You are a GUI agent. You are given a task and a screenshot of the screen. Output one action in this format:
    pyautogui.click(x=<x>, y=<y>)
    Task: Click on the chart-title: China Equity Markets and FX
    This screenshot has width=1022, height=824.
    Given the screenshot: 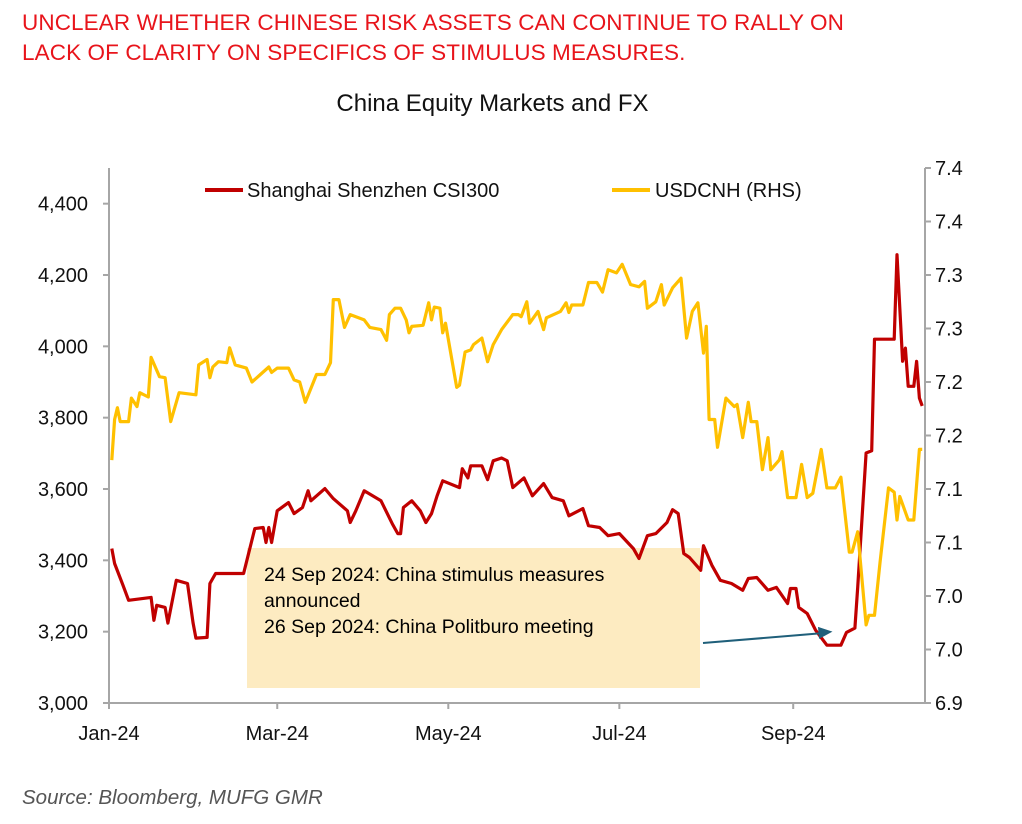 What is the action you would take?
    pyautogui.click(x=492, y=103)
    